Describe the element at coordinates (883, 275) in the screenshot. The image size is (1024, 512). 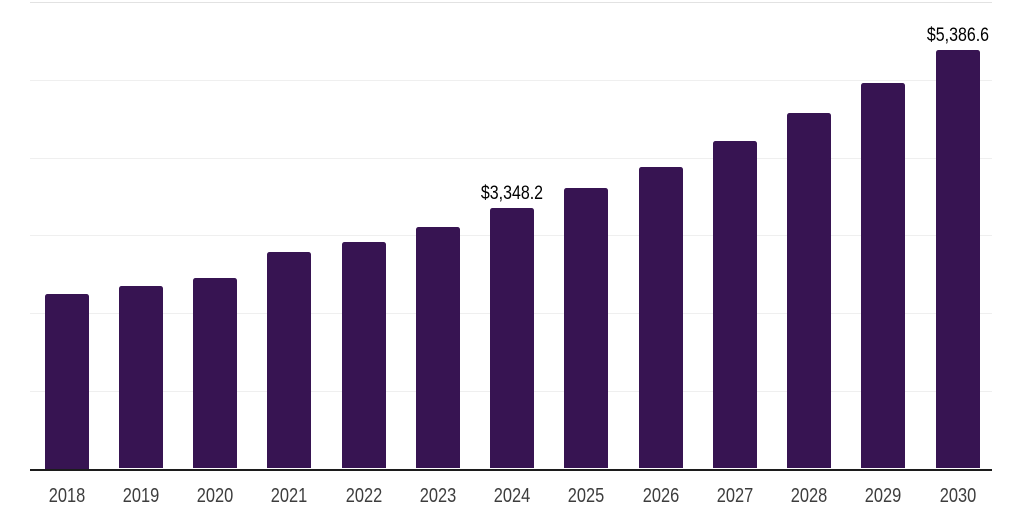
I see `bar-2029` at that location.